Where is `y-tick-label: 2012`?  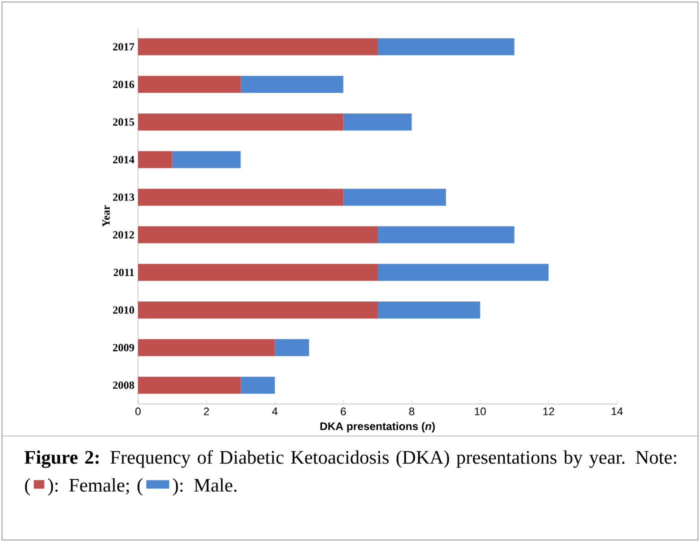 y-tick-label: 2012 is located at coordinates (123, 234).